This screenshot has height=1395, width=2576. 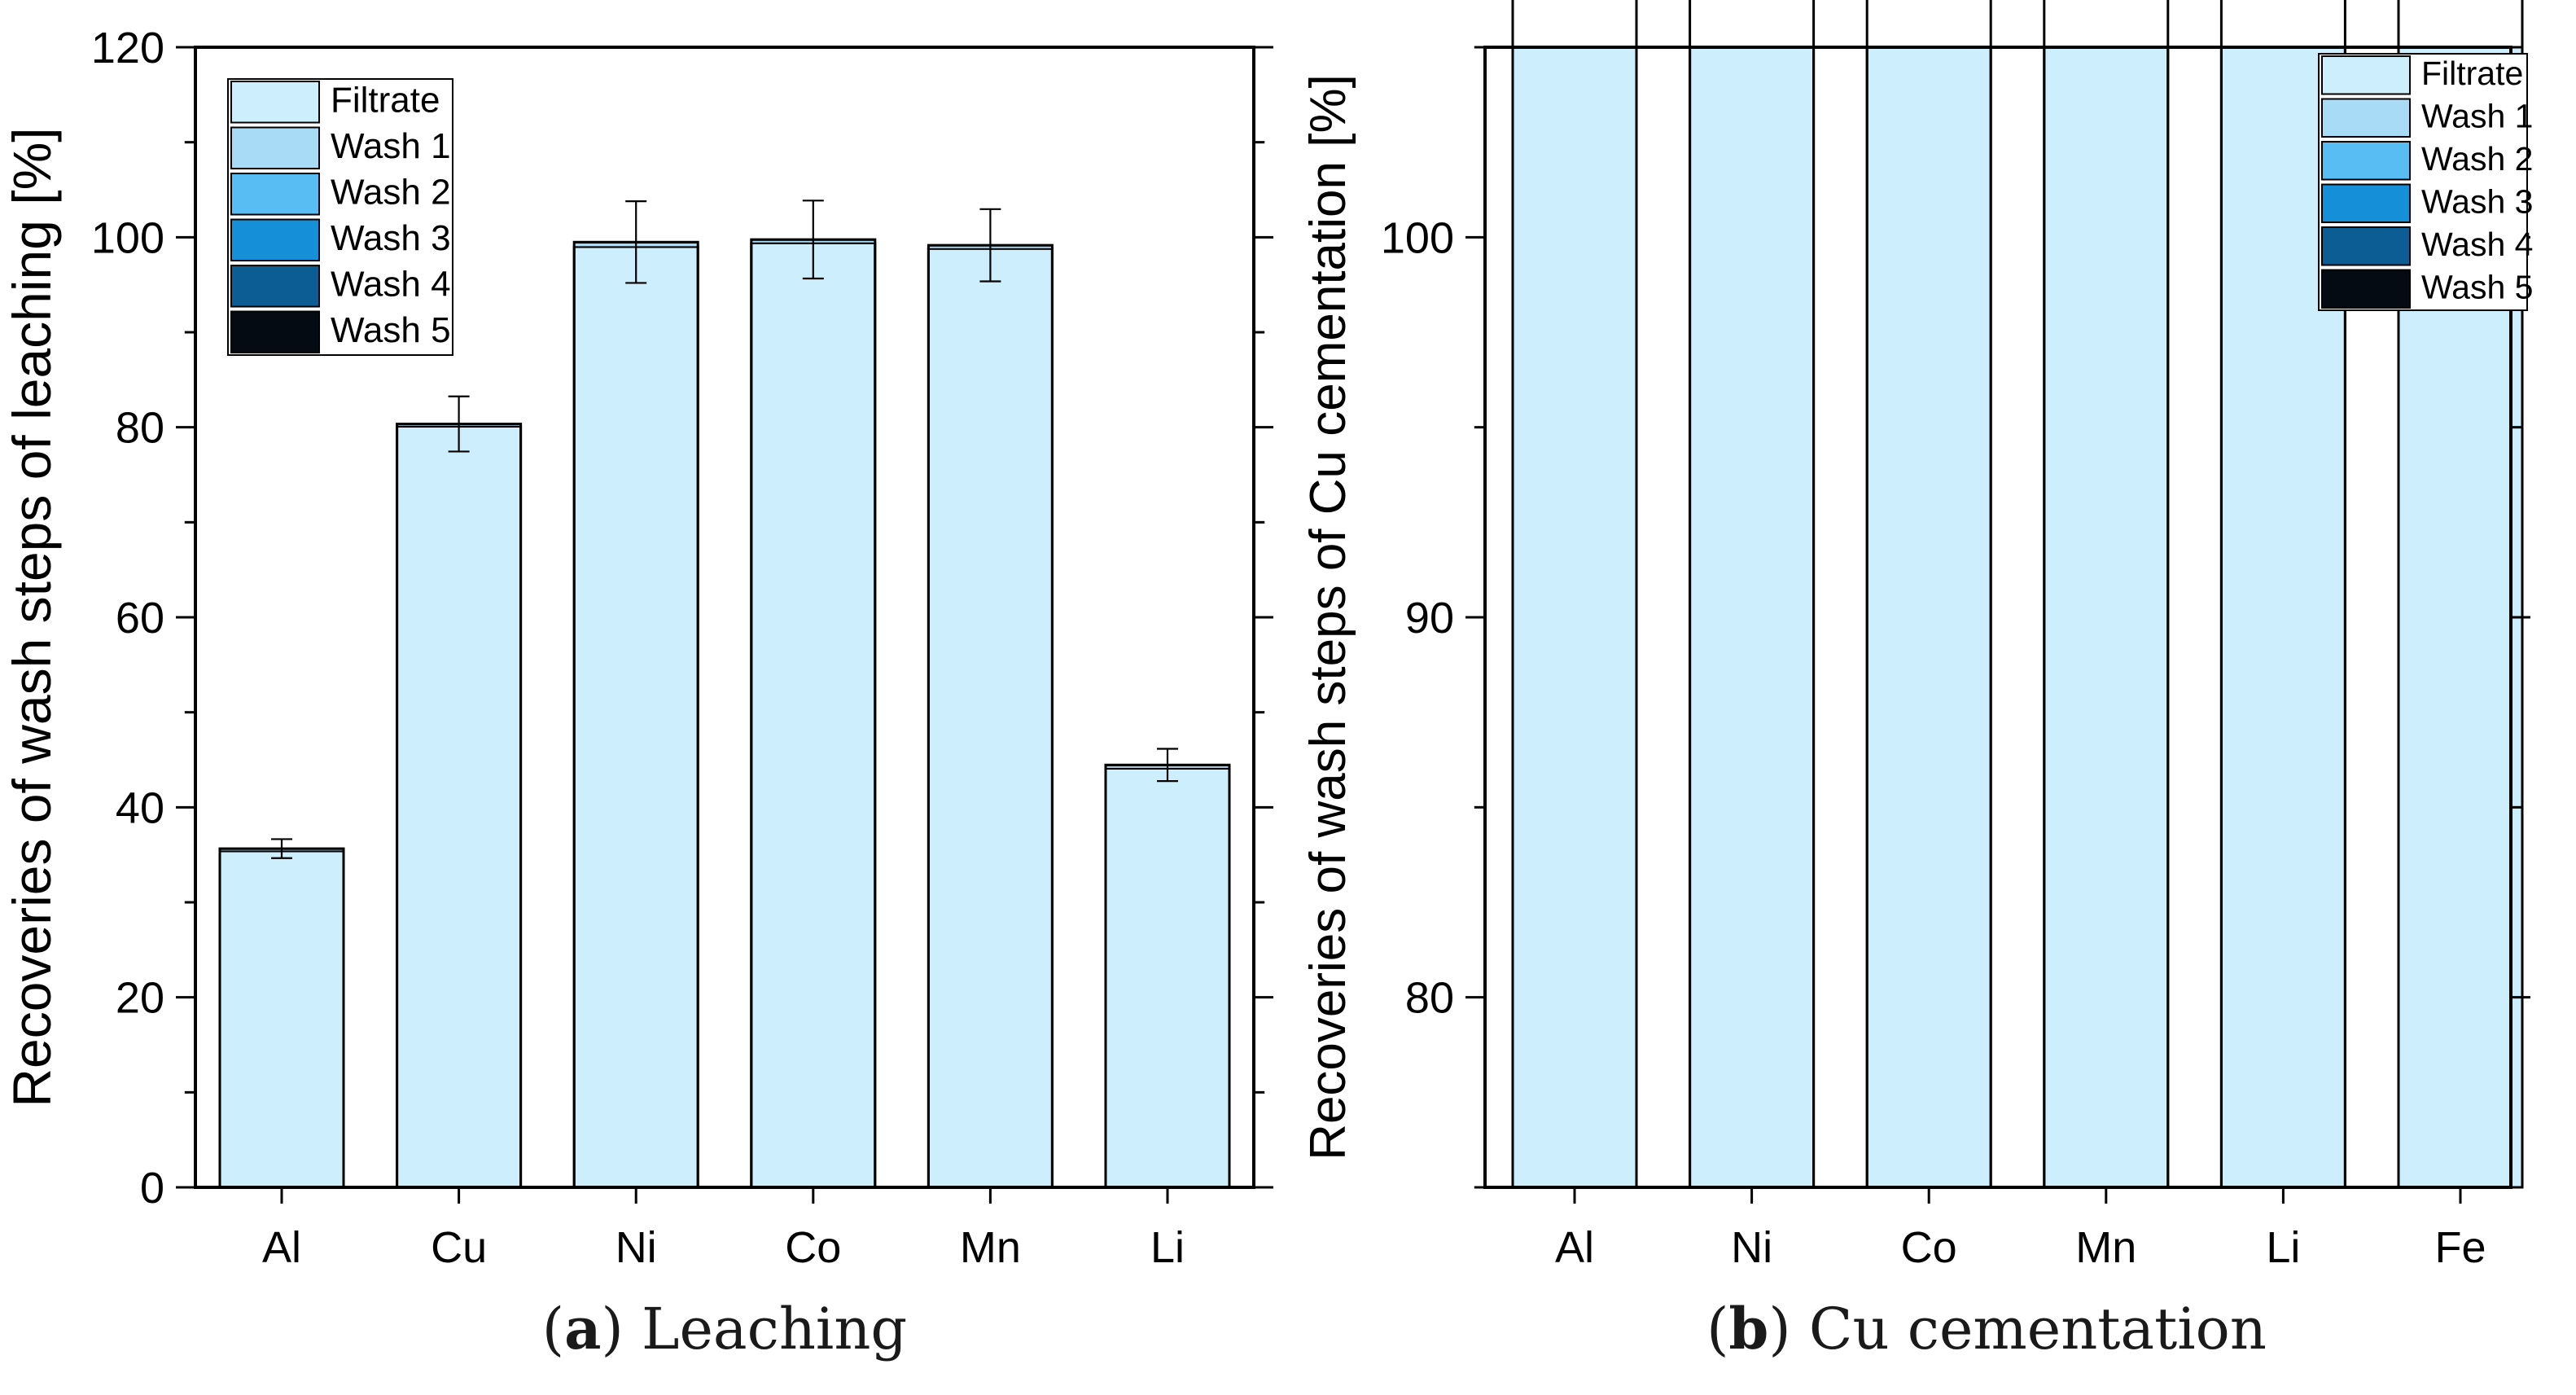 What do you see at coordinates (459, 1247) in the screenshot?
I see `chart-a-xtick-label-cu: Cu` at bounding box center [459, 1247].